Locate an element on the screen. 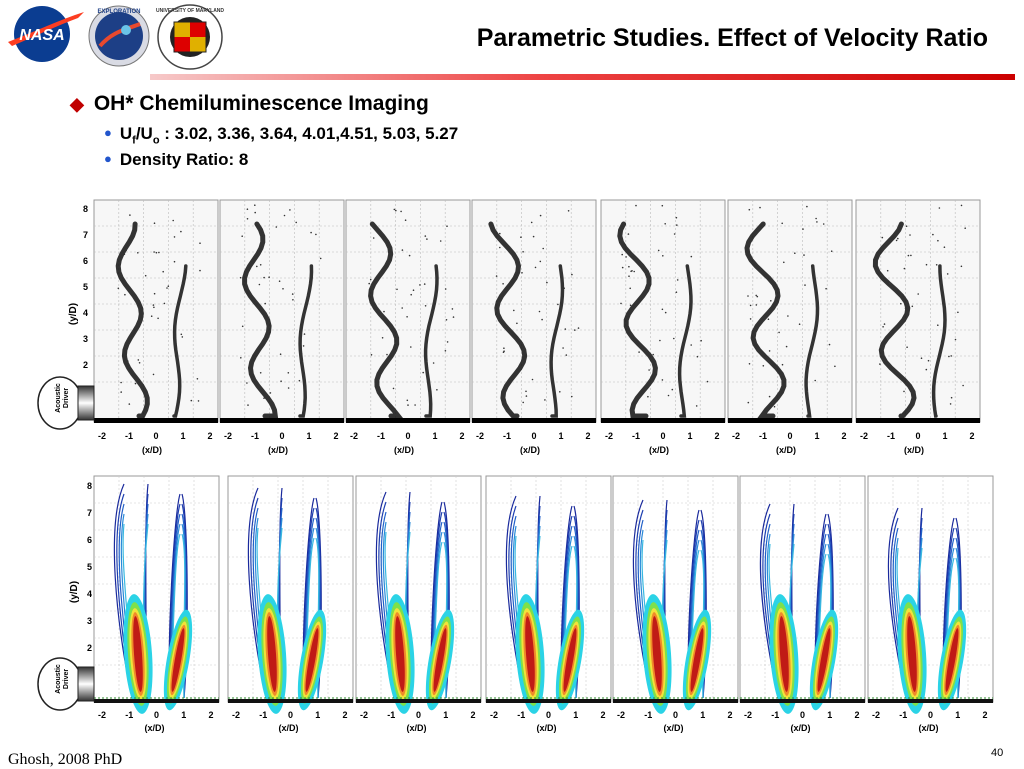  acoustic-driver-bottom: Acoustic Driver is located at coordinates (66, 684).